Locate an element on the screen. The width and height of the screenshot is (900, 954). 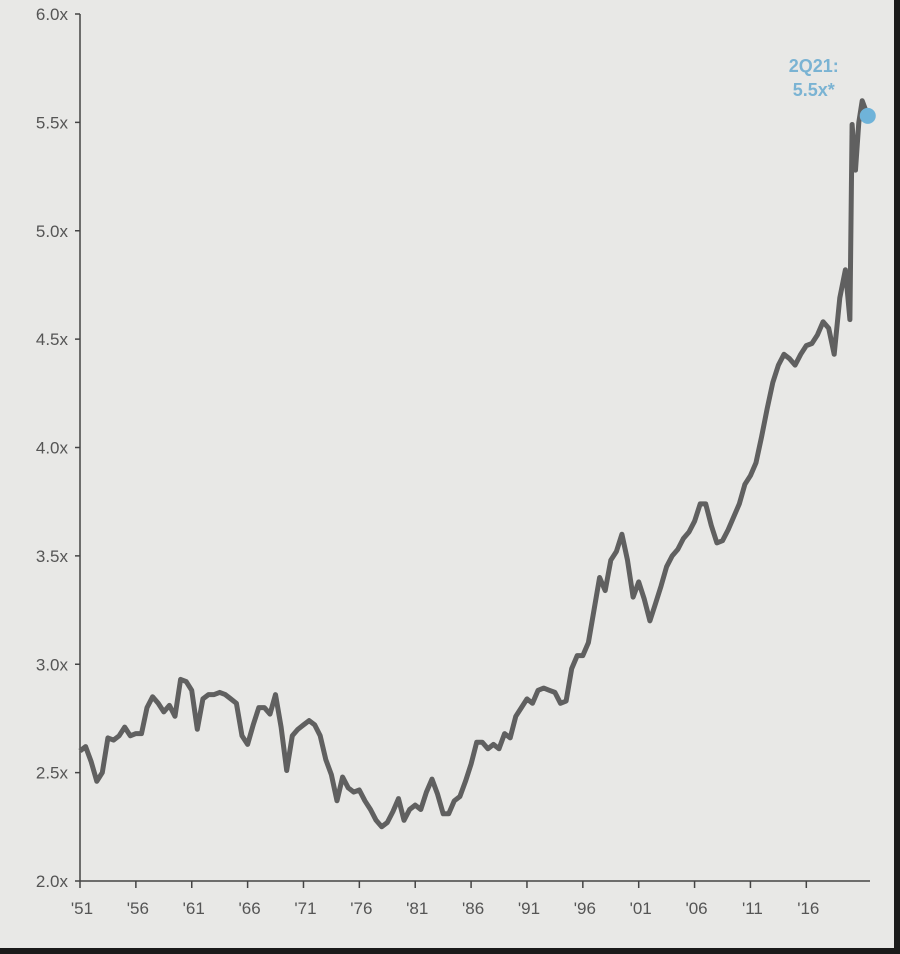
x-tick-label: '11 is located at coordinates (752, 908).